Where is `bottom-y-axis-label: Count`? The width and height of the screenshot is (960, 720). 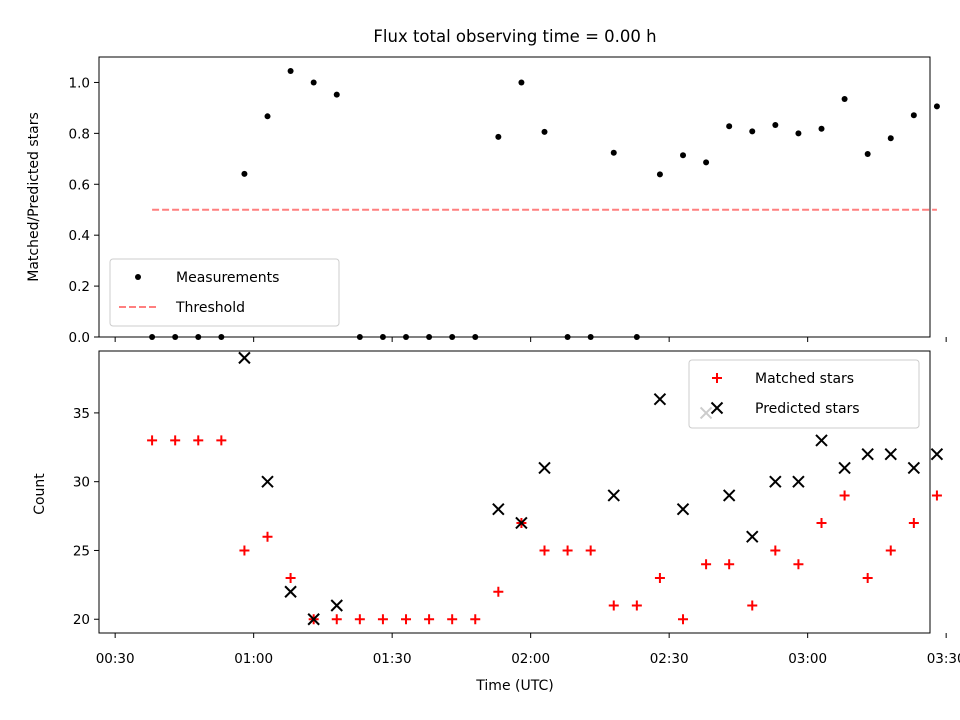 bottom-y-axis-label: Count is located at coordinates (40, 494).